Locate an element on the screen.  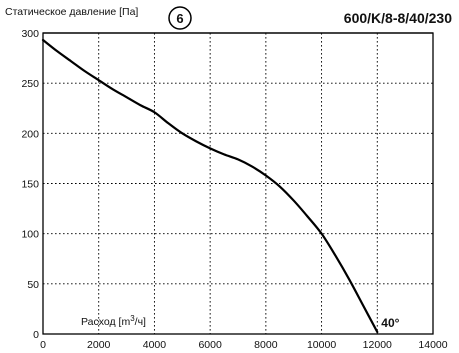
x-tick-label: 2000 is located at coordinates (99, 345).